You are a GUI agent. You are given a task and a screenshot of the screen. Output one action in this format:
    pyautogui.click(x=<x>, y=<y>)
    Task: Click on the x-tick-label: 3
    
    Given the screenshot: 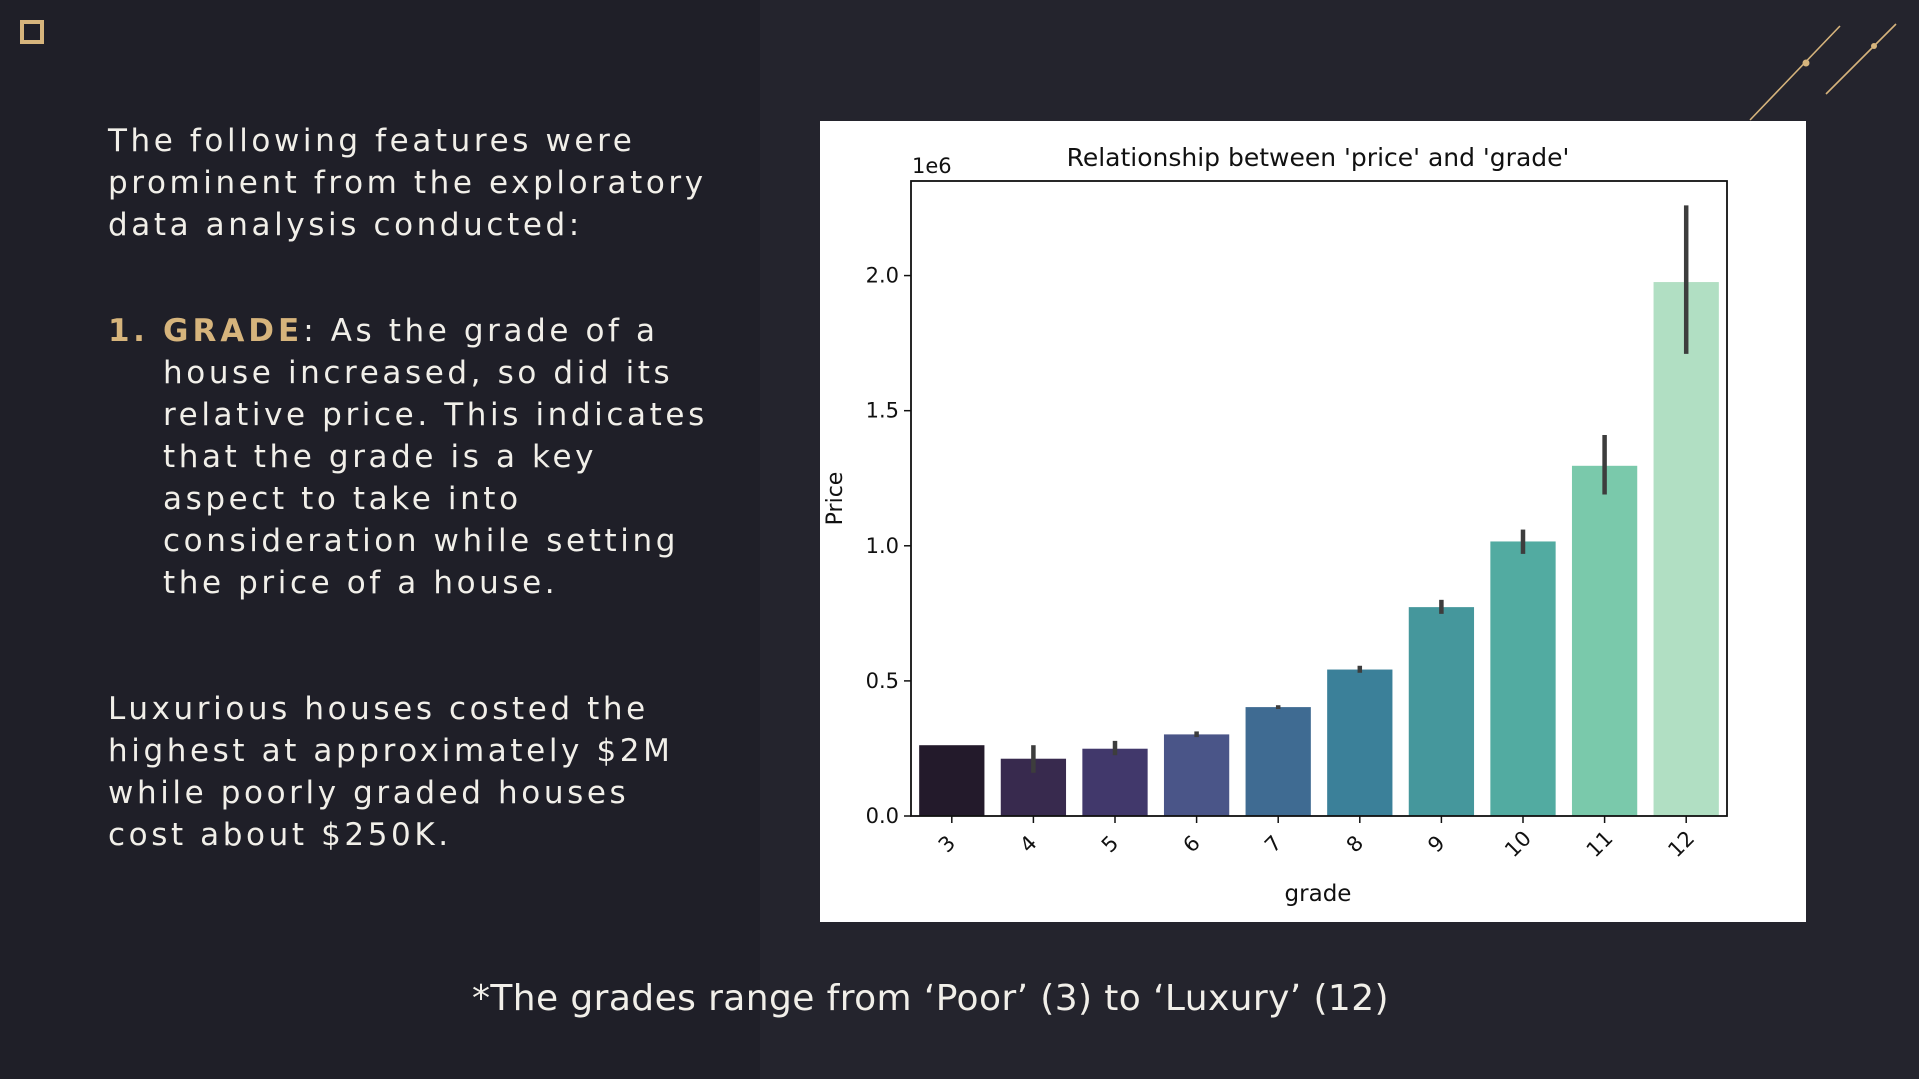 What is the action you would take?
    pyautogui.click(x=947, y=844)
    